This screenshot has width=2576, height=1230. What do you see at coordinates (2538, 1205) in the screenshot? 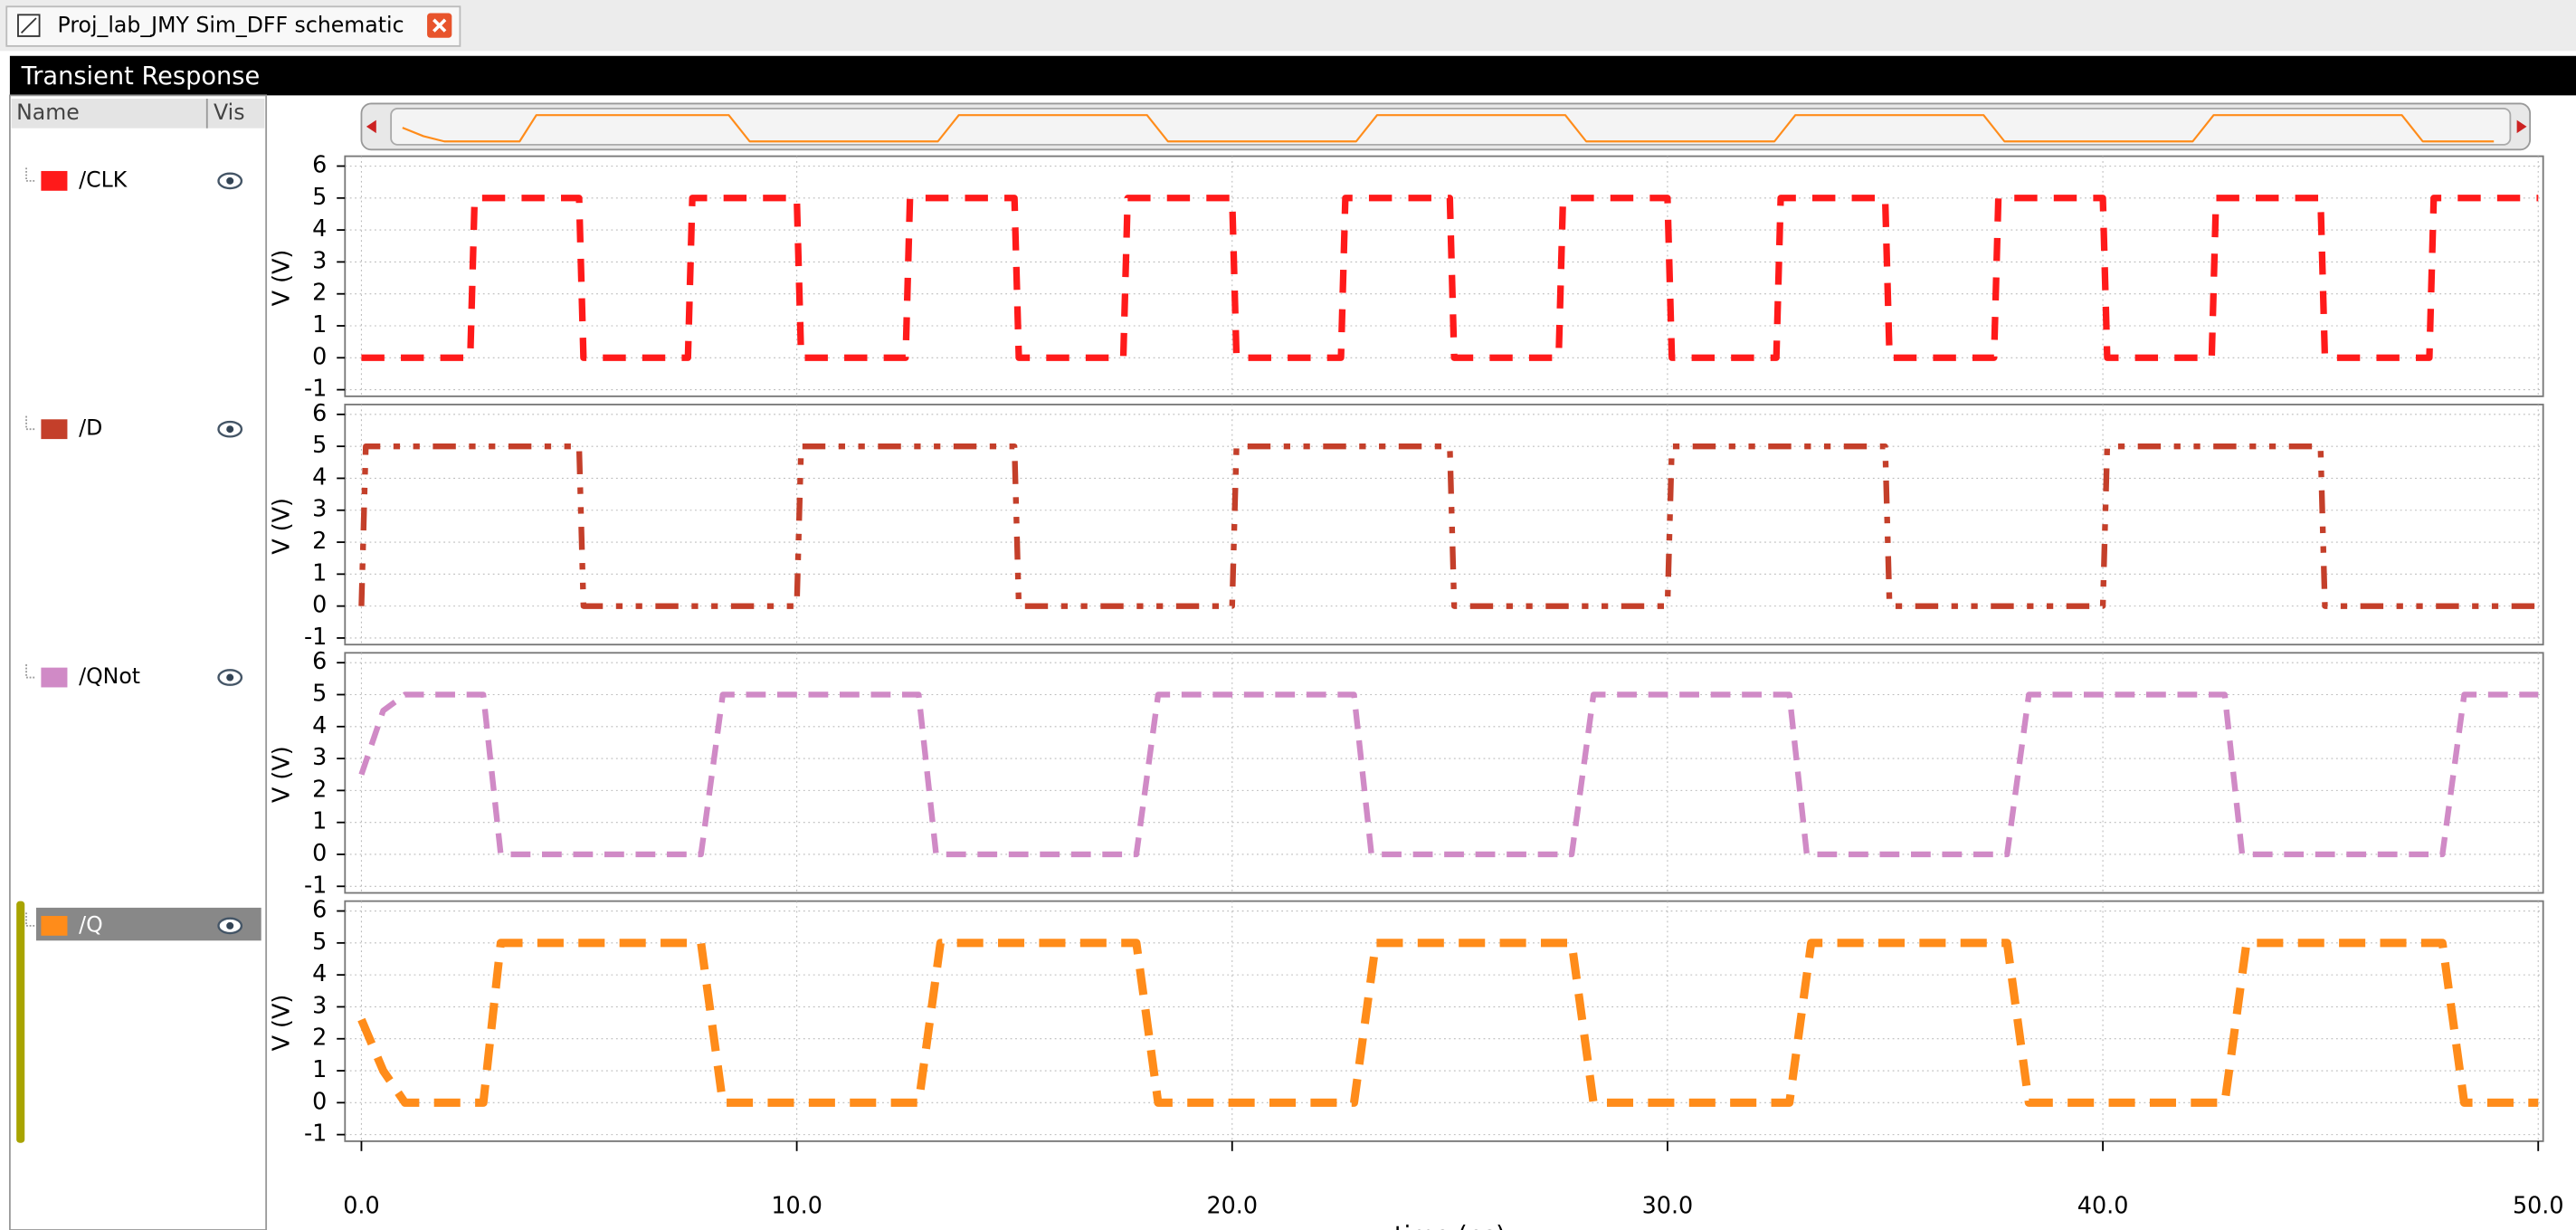
I see `x-tick-label: 50.0` at bounding box center [2538, 1205].